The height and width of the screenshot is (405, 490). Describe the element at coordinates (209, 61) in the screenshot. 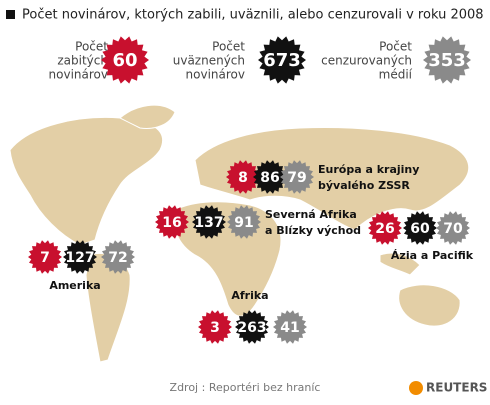

I see `legend-label: uväznených` at that location.